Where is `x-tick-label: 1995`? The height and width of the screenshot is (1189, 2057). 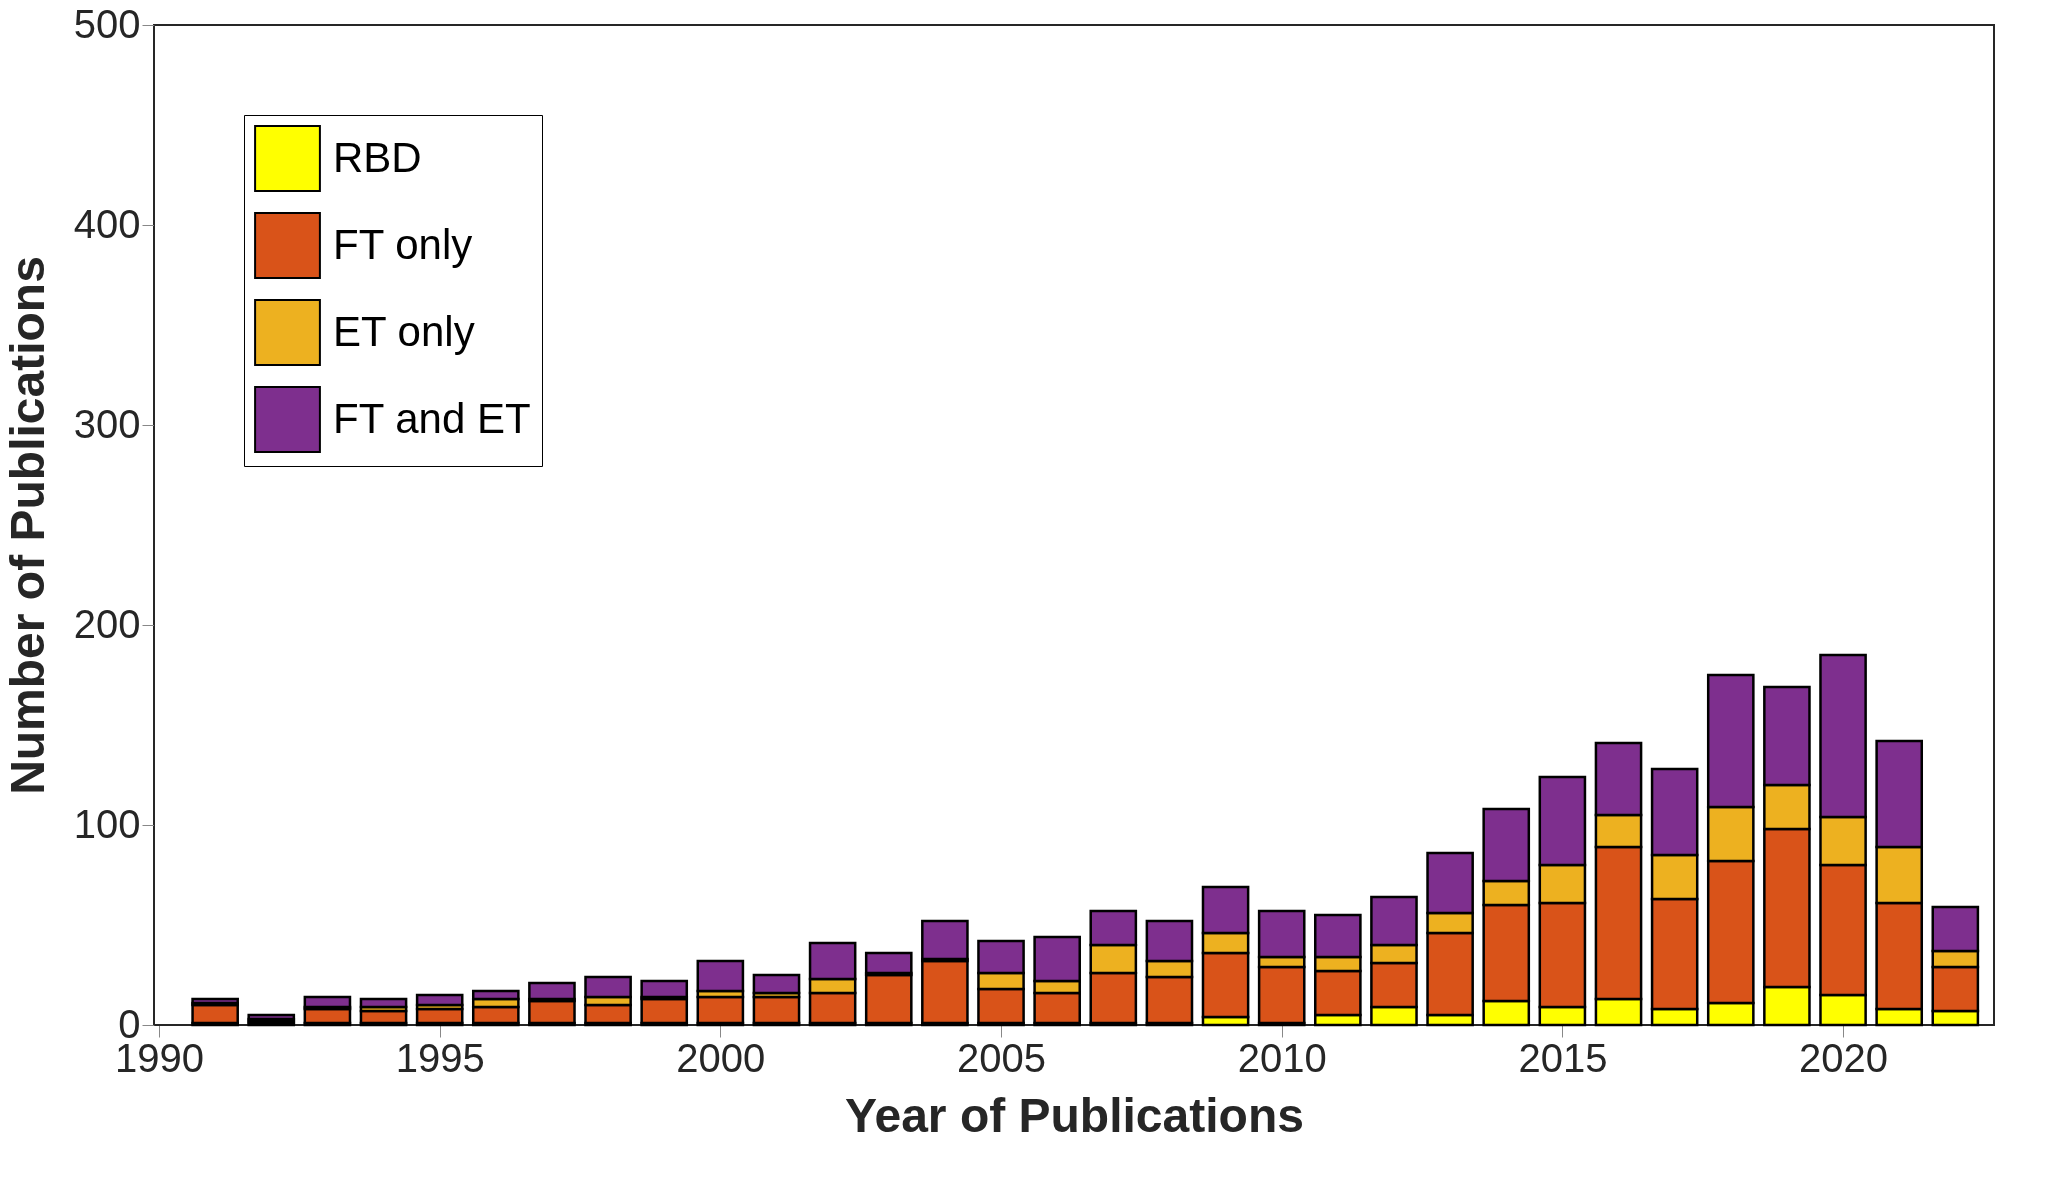
x-tick-label: 1995 is located at coordinates (440, 1057).